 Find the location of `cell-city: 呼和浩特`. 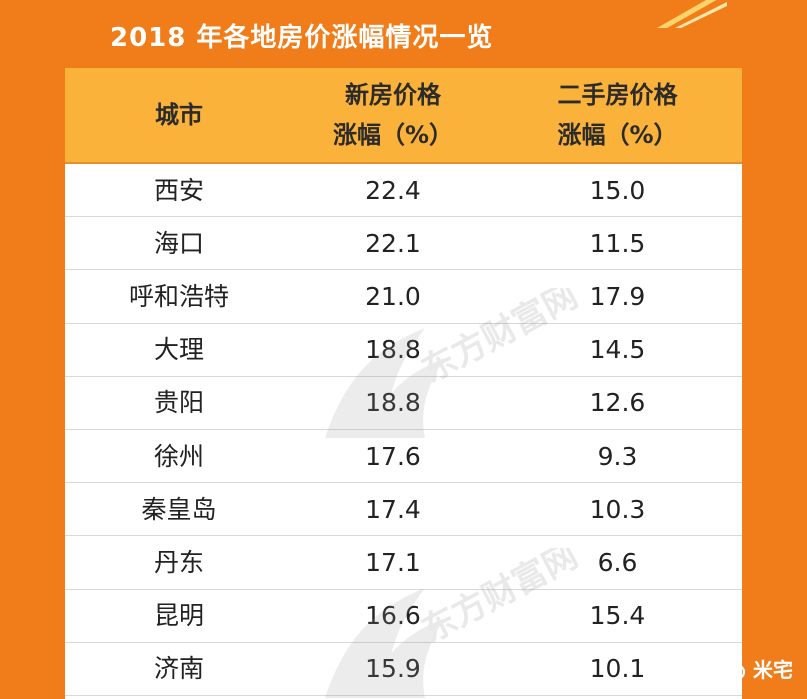

cell-city: 呼和浩特 is located at coordinates (178, 296).